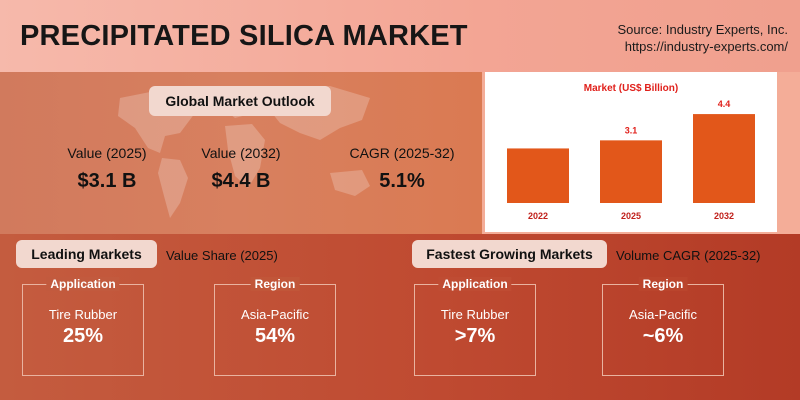 The width and height of the screenshot is (800, 400). I want to click on fastest-growing-heading: Fastest Growing Markets, so click(509, 254).